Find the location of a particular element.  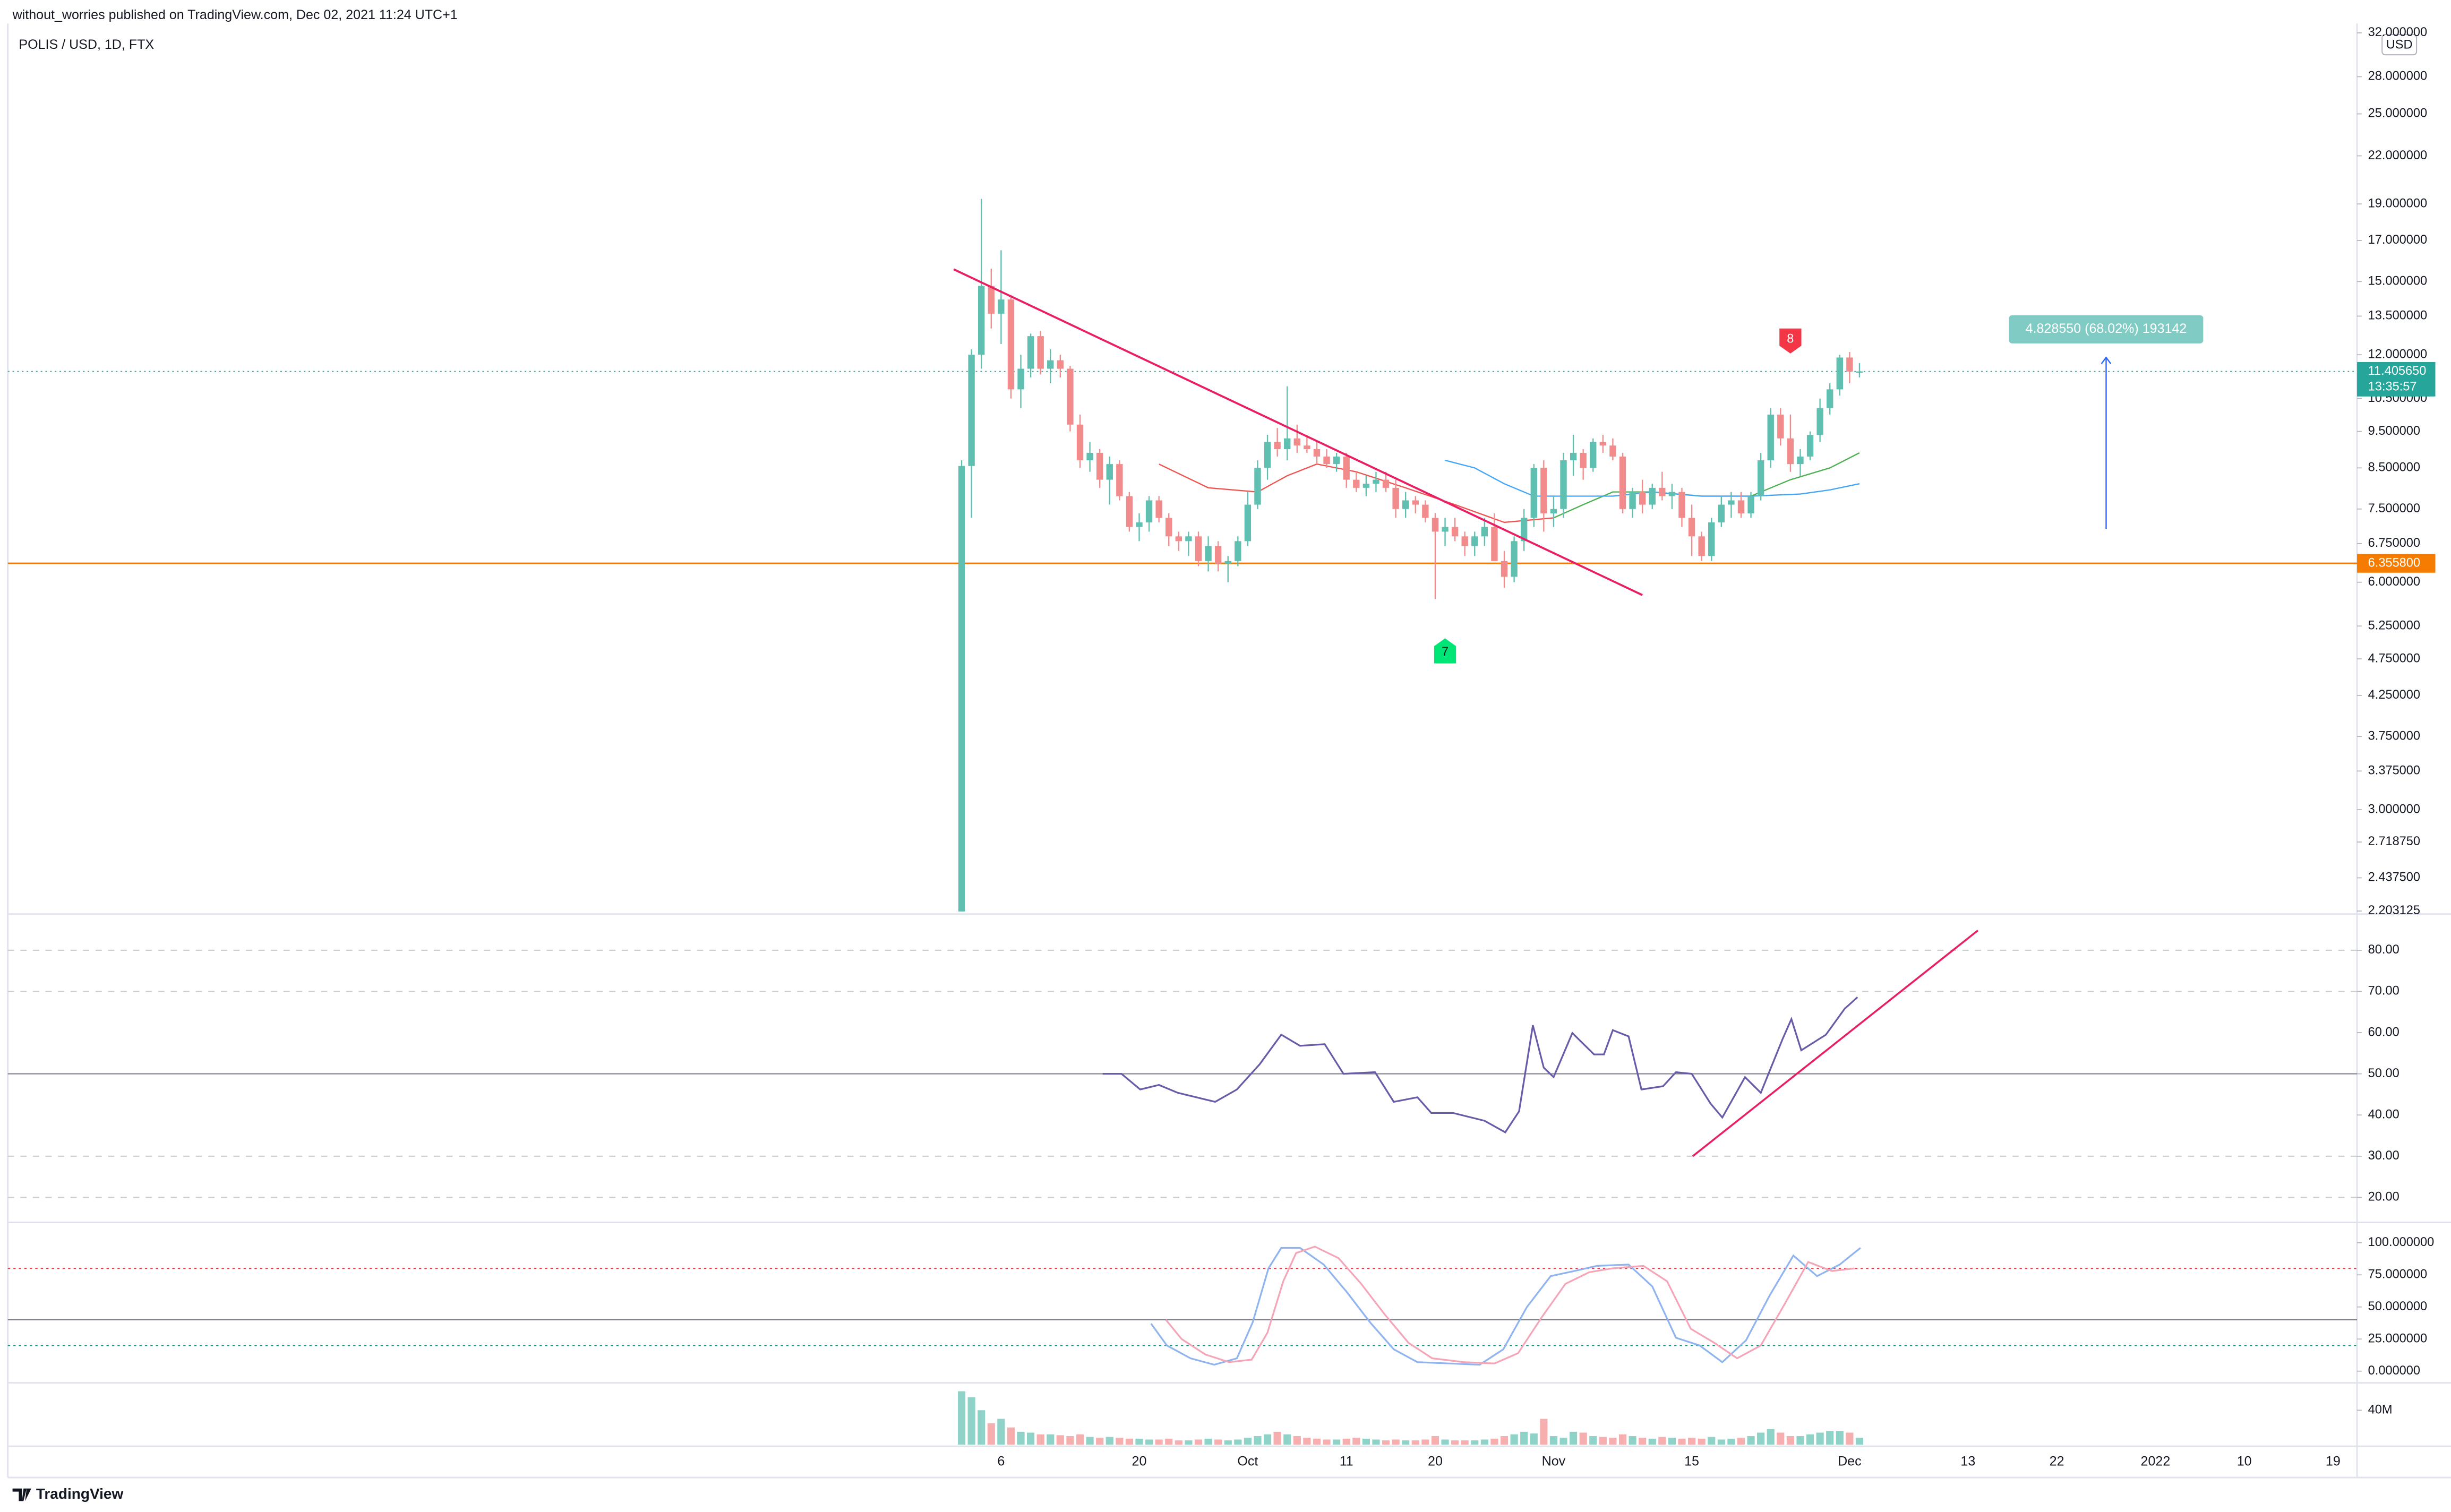

y-tick-label: 70.00 is located at coordinates (2383, 991).